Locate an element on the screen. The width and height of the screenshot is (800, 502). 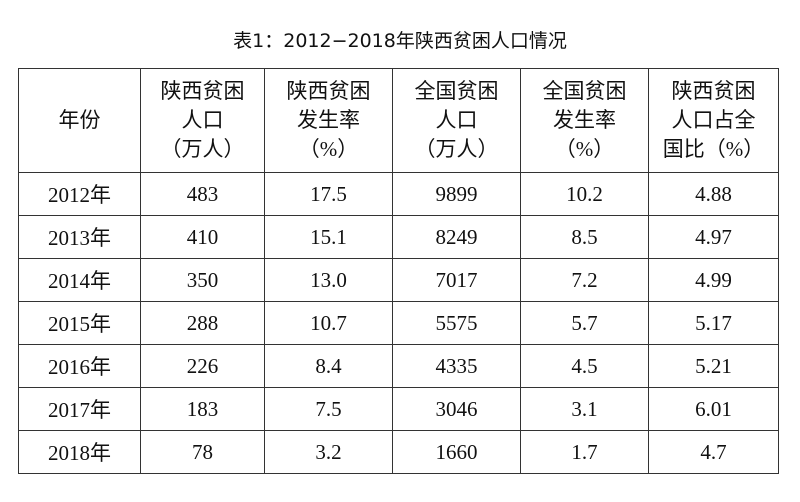
table-row: 2015年 288 10.7 5575 5.7 5.17 is located at coordinates (398, 323).